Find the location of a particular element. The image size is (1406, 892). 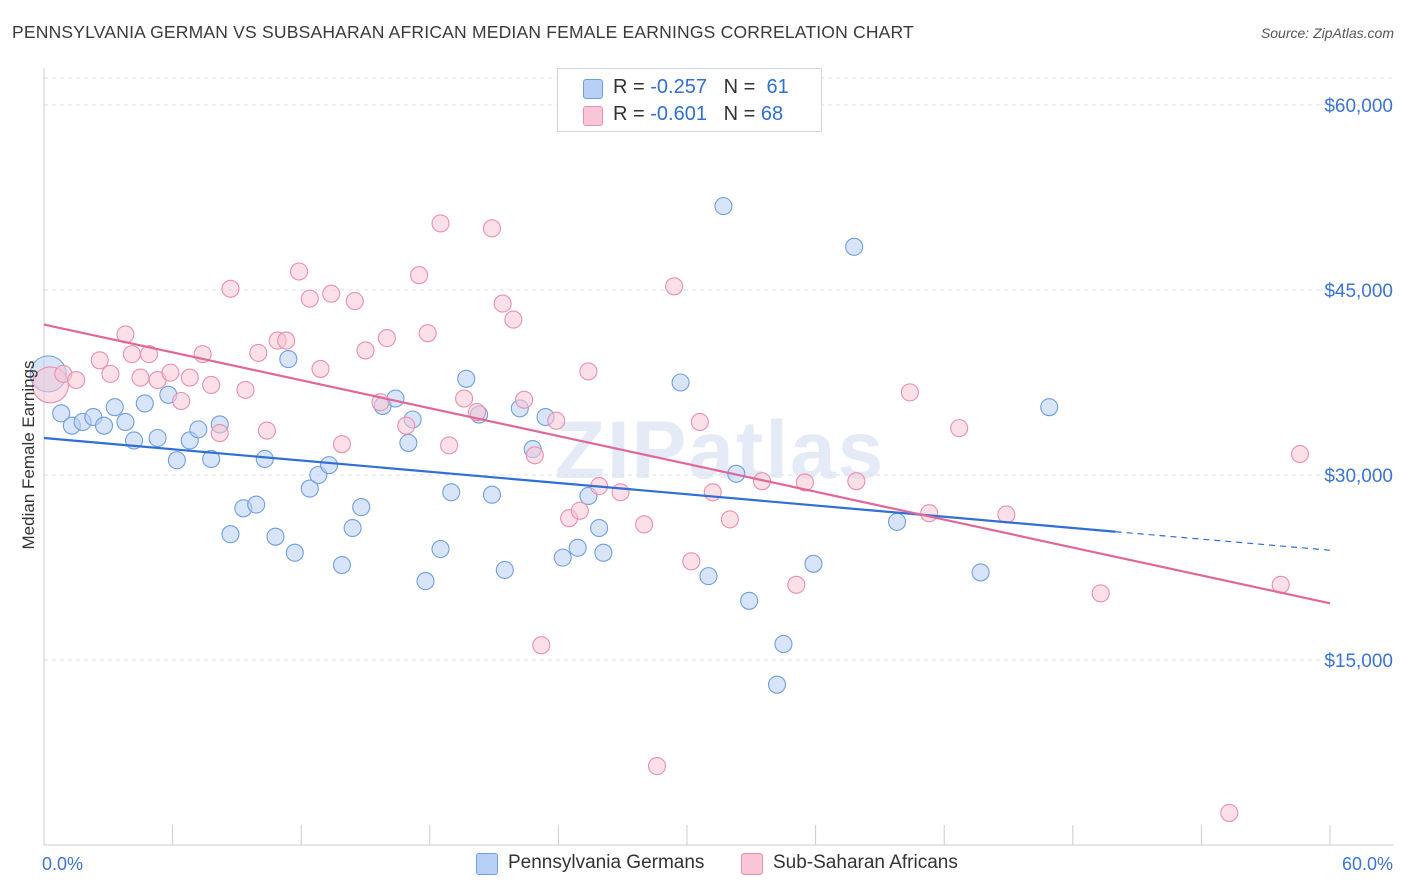

legend-n-value: 68 is located at coordinates (772, 114).